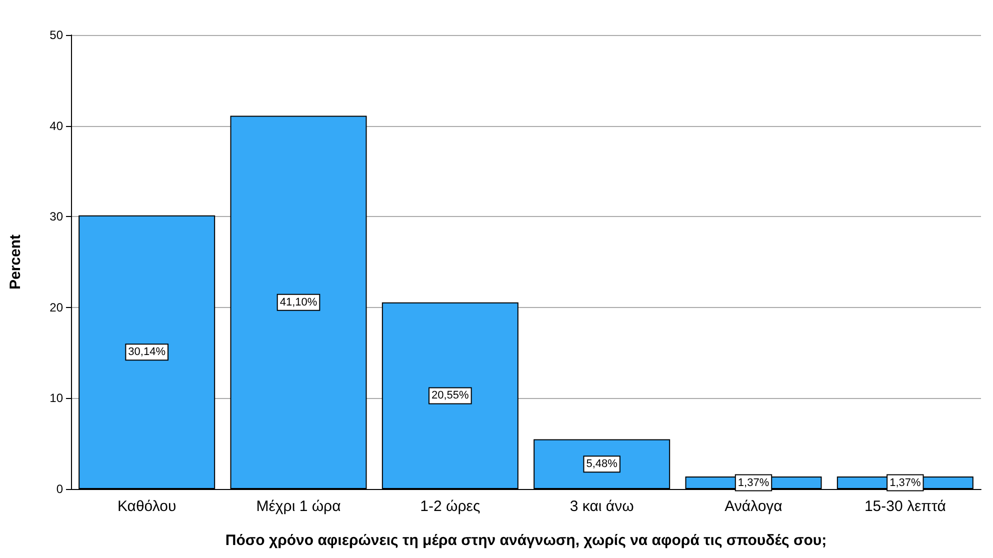  Describe the element at coordinates (147, 352) in the screenshot. I see `data-label: 30,14%` at that location.